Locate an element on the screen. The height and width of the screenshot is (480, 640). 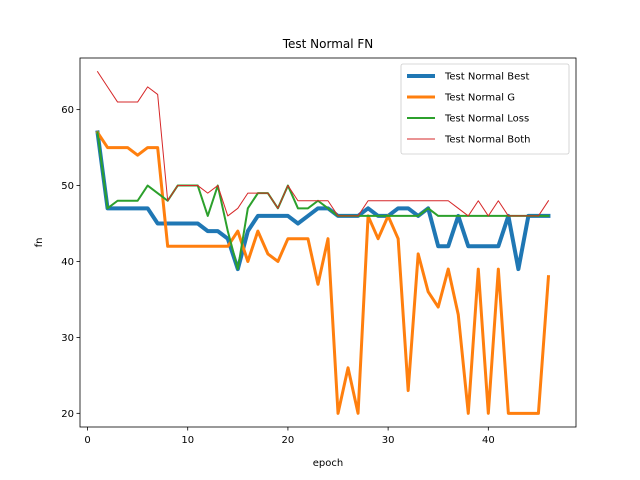
y-tick-label: 30 is located at coordinates (67, 338).